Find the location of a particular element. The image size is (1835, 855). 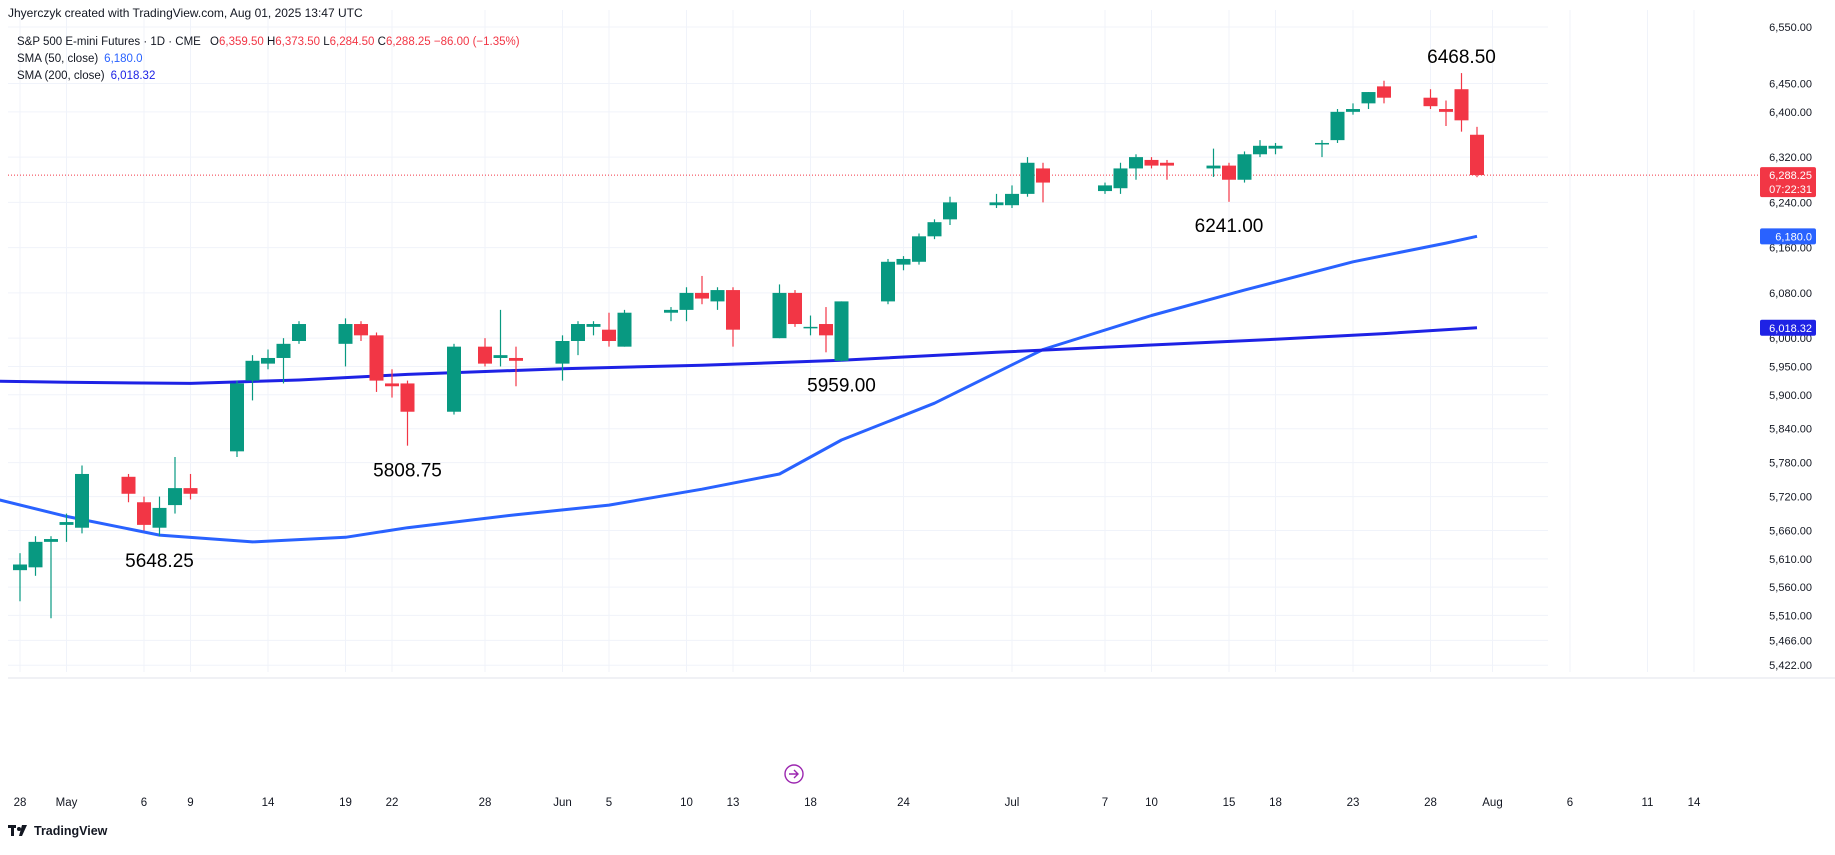

x-tick-label: 13 is located at coordinates (733, 803).